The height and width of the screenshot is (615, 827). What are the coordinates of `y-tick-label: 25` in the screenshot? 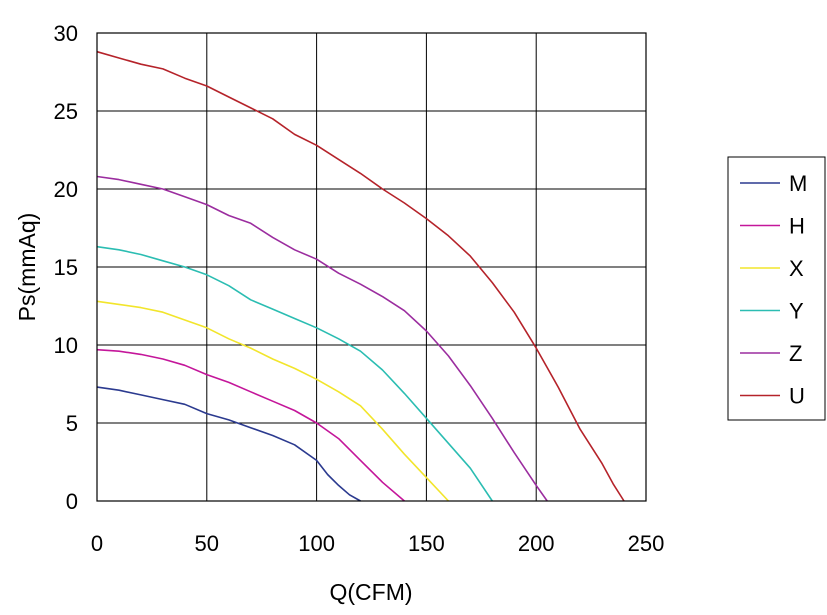 It's located at (66, 111).